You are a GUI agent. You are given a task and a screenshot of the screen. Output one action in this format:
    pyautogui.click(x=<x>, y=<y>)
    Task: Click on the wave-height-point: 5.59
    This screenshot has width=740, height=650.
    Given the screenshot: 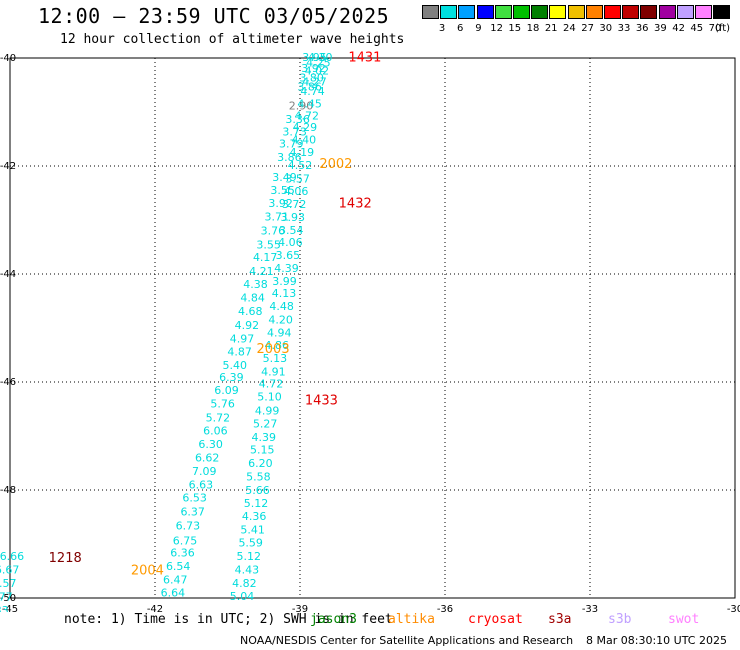 What is the action you would take?
    pyautogui.click(x=250, y=542)
    